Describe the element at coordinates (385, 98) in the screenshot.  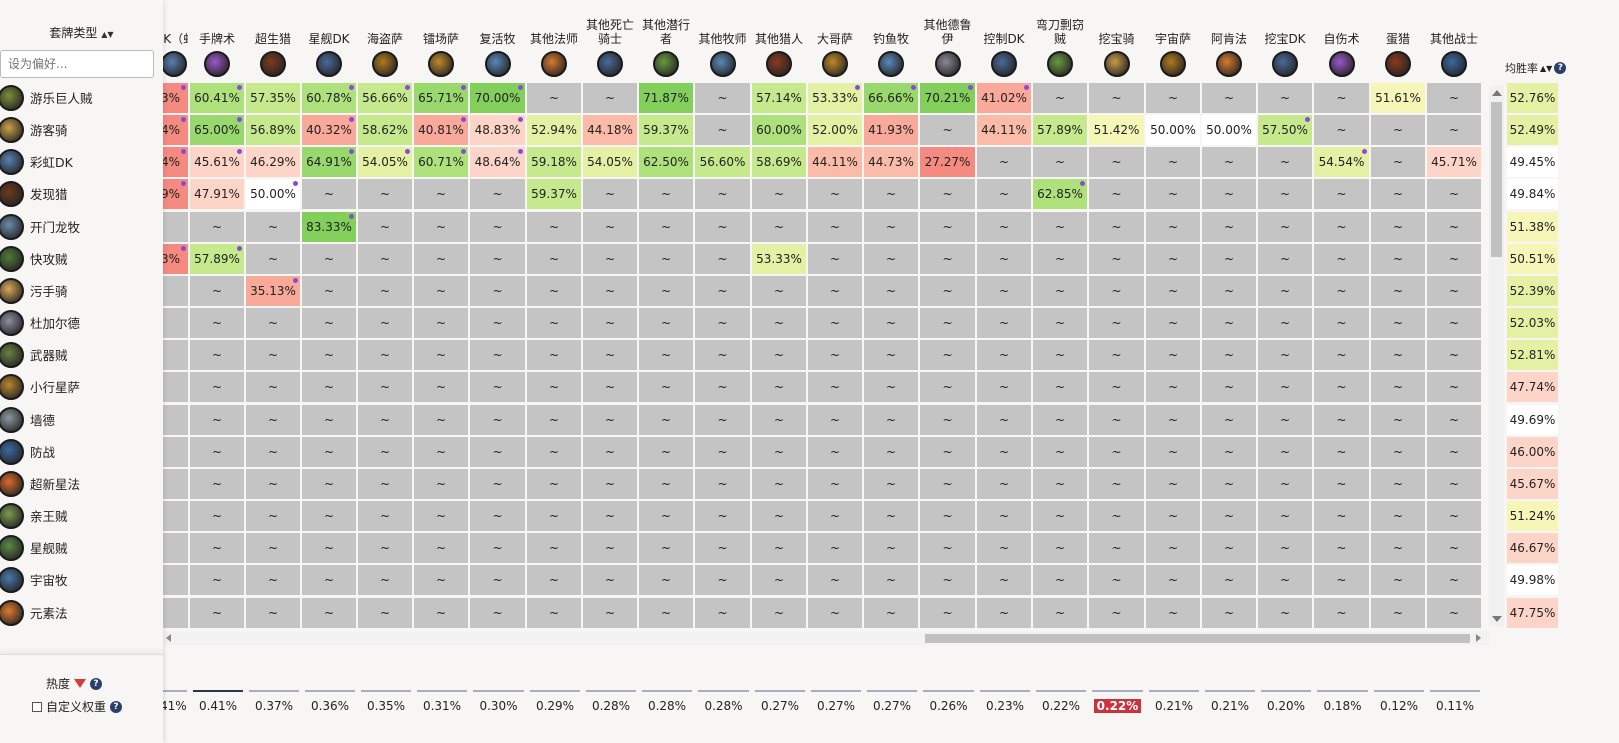
I see `matchup-cell: 56.66%` at that location.